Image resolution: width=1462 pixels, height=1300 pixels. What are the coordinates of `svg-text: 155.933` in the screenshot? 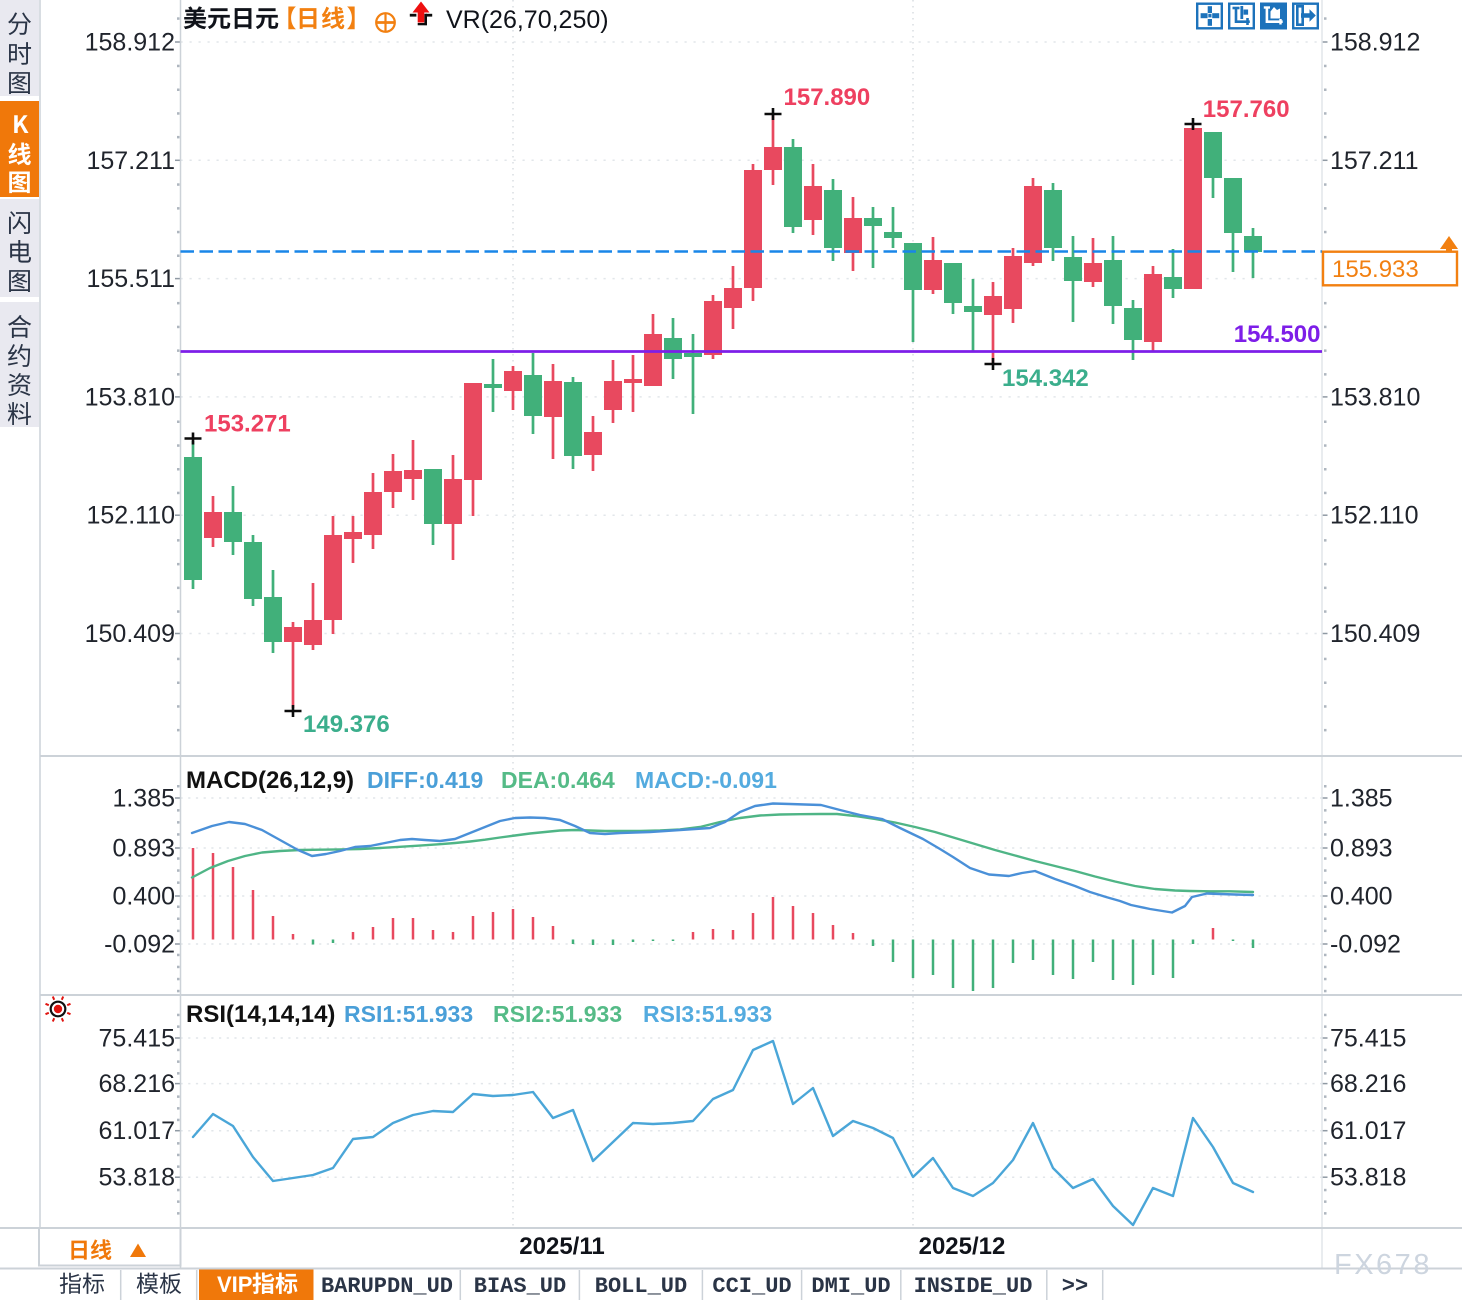 It's located at (1375, 269).